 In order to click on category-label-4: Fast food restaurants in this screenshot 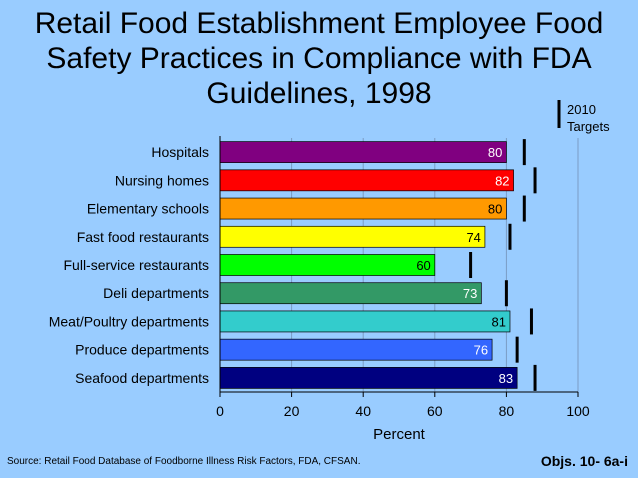, I will do `click(143, 237)`.